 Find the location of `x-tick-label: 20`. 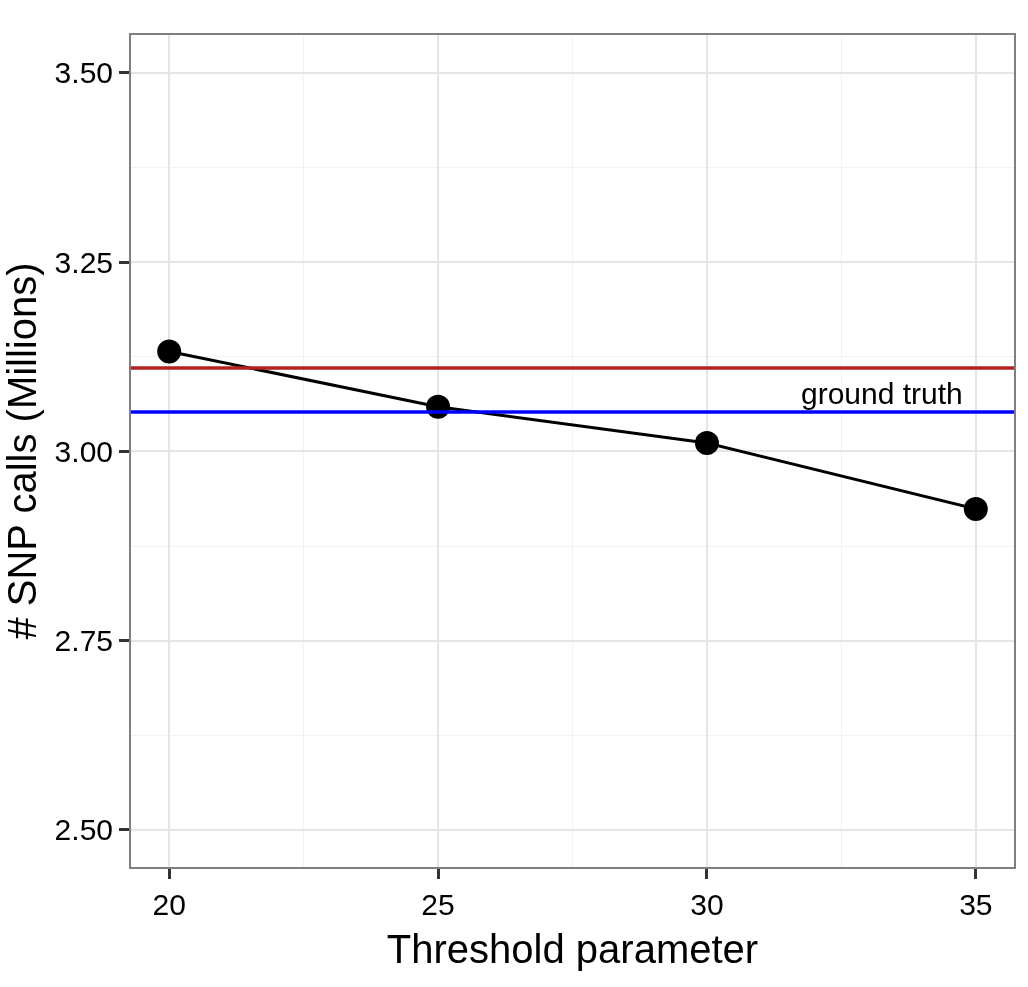

x-tick-label: 20 is located at coordinates (169, 904).